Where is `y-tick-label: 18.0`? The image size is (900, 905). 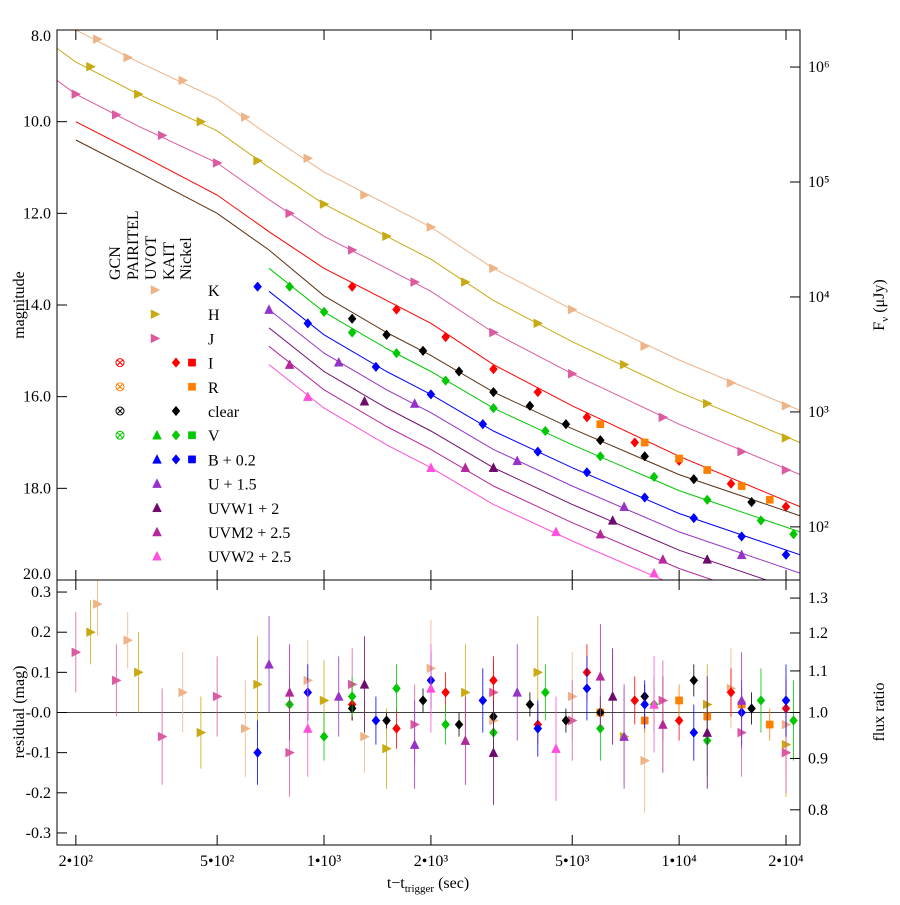
y-tick-label: 18.0 is located at coordinates (37, 488).